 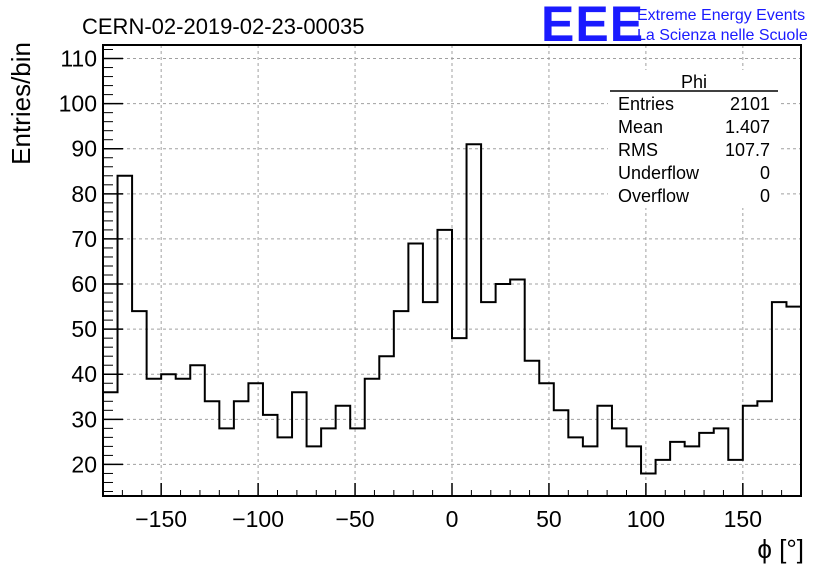 What do you see at coordinates (84, 239) in the screenshot?
I see `y-tick-label: 70` at bounding box center [84, 239].